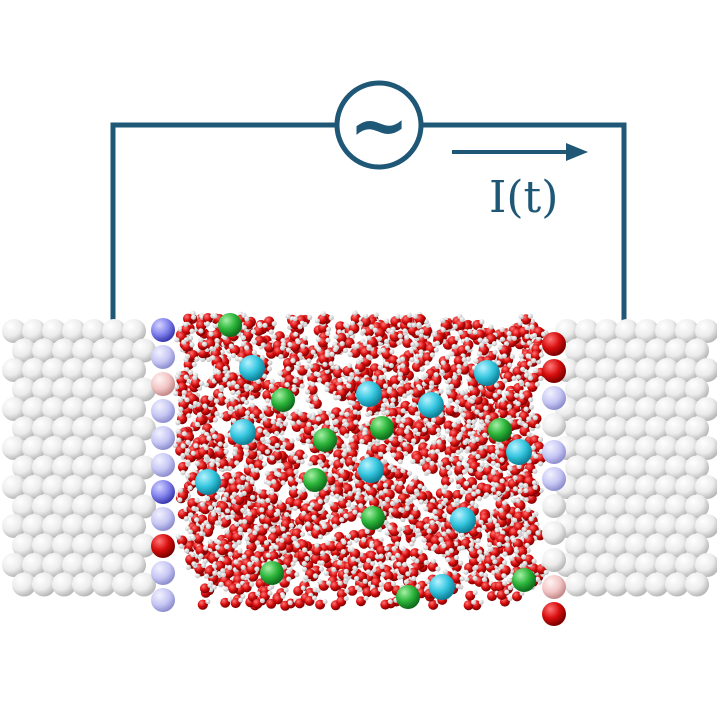  What do you see at coordinates (520, 152) in the screenshot?
I see `arrow-right-icon` at bounding box center [520, 152].